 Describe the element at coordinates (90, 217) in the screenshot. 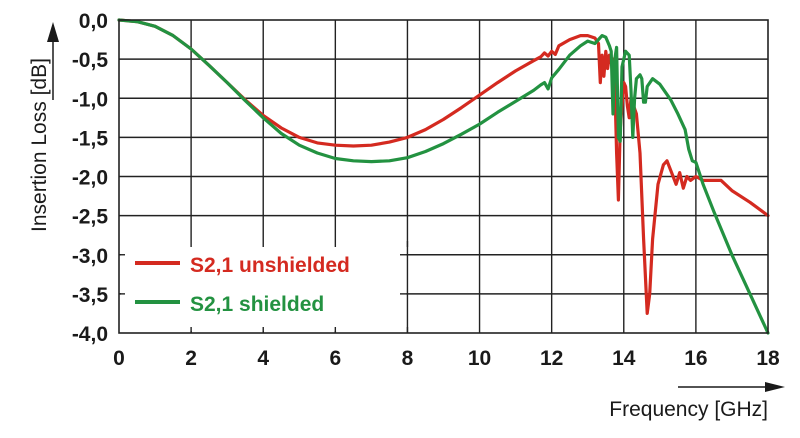

I see `y-tick-label: -2,5` at that location.